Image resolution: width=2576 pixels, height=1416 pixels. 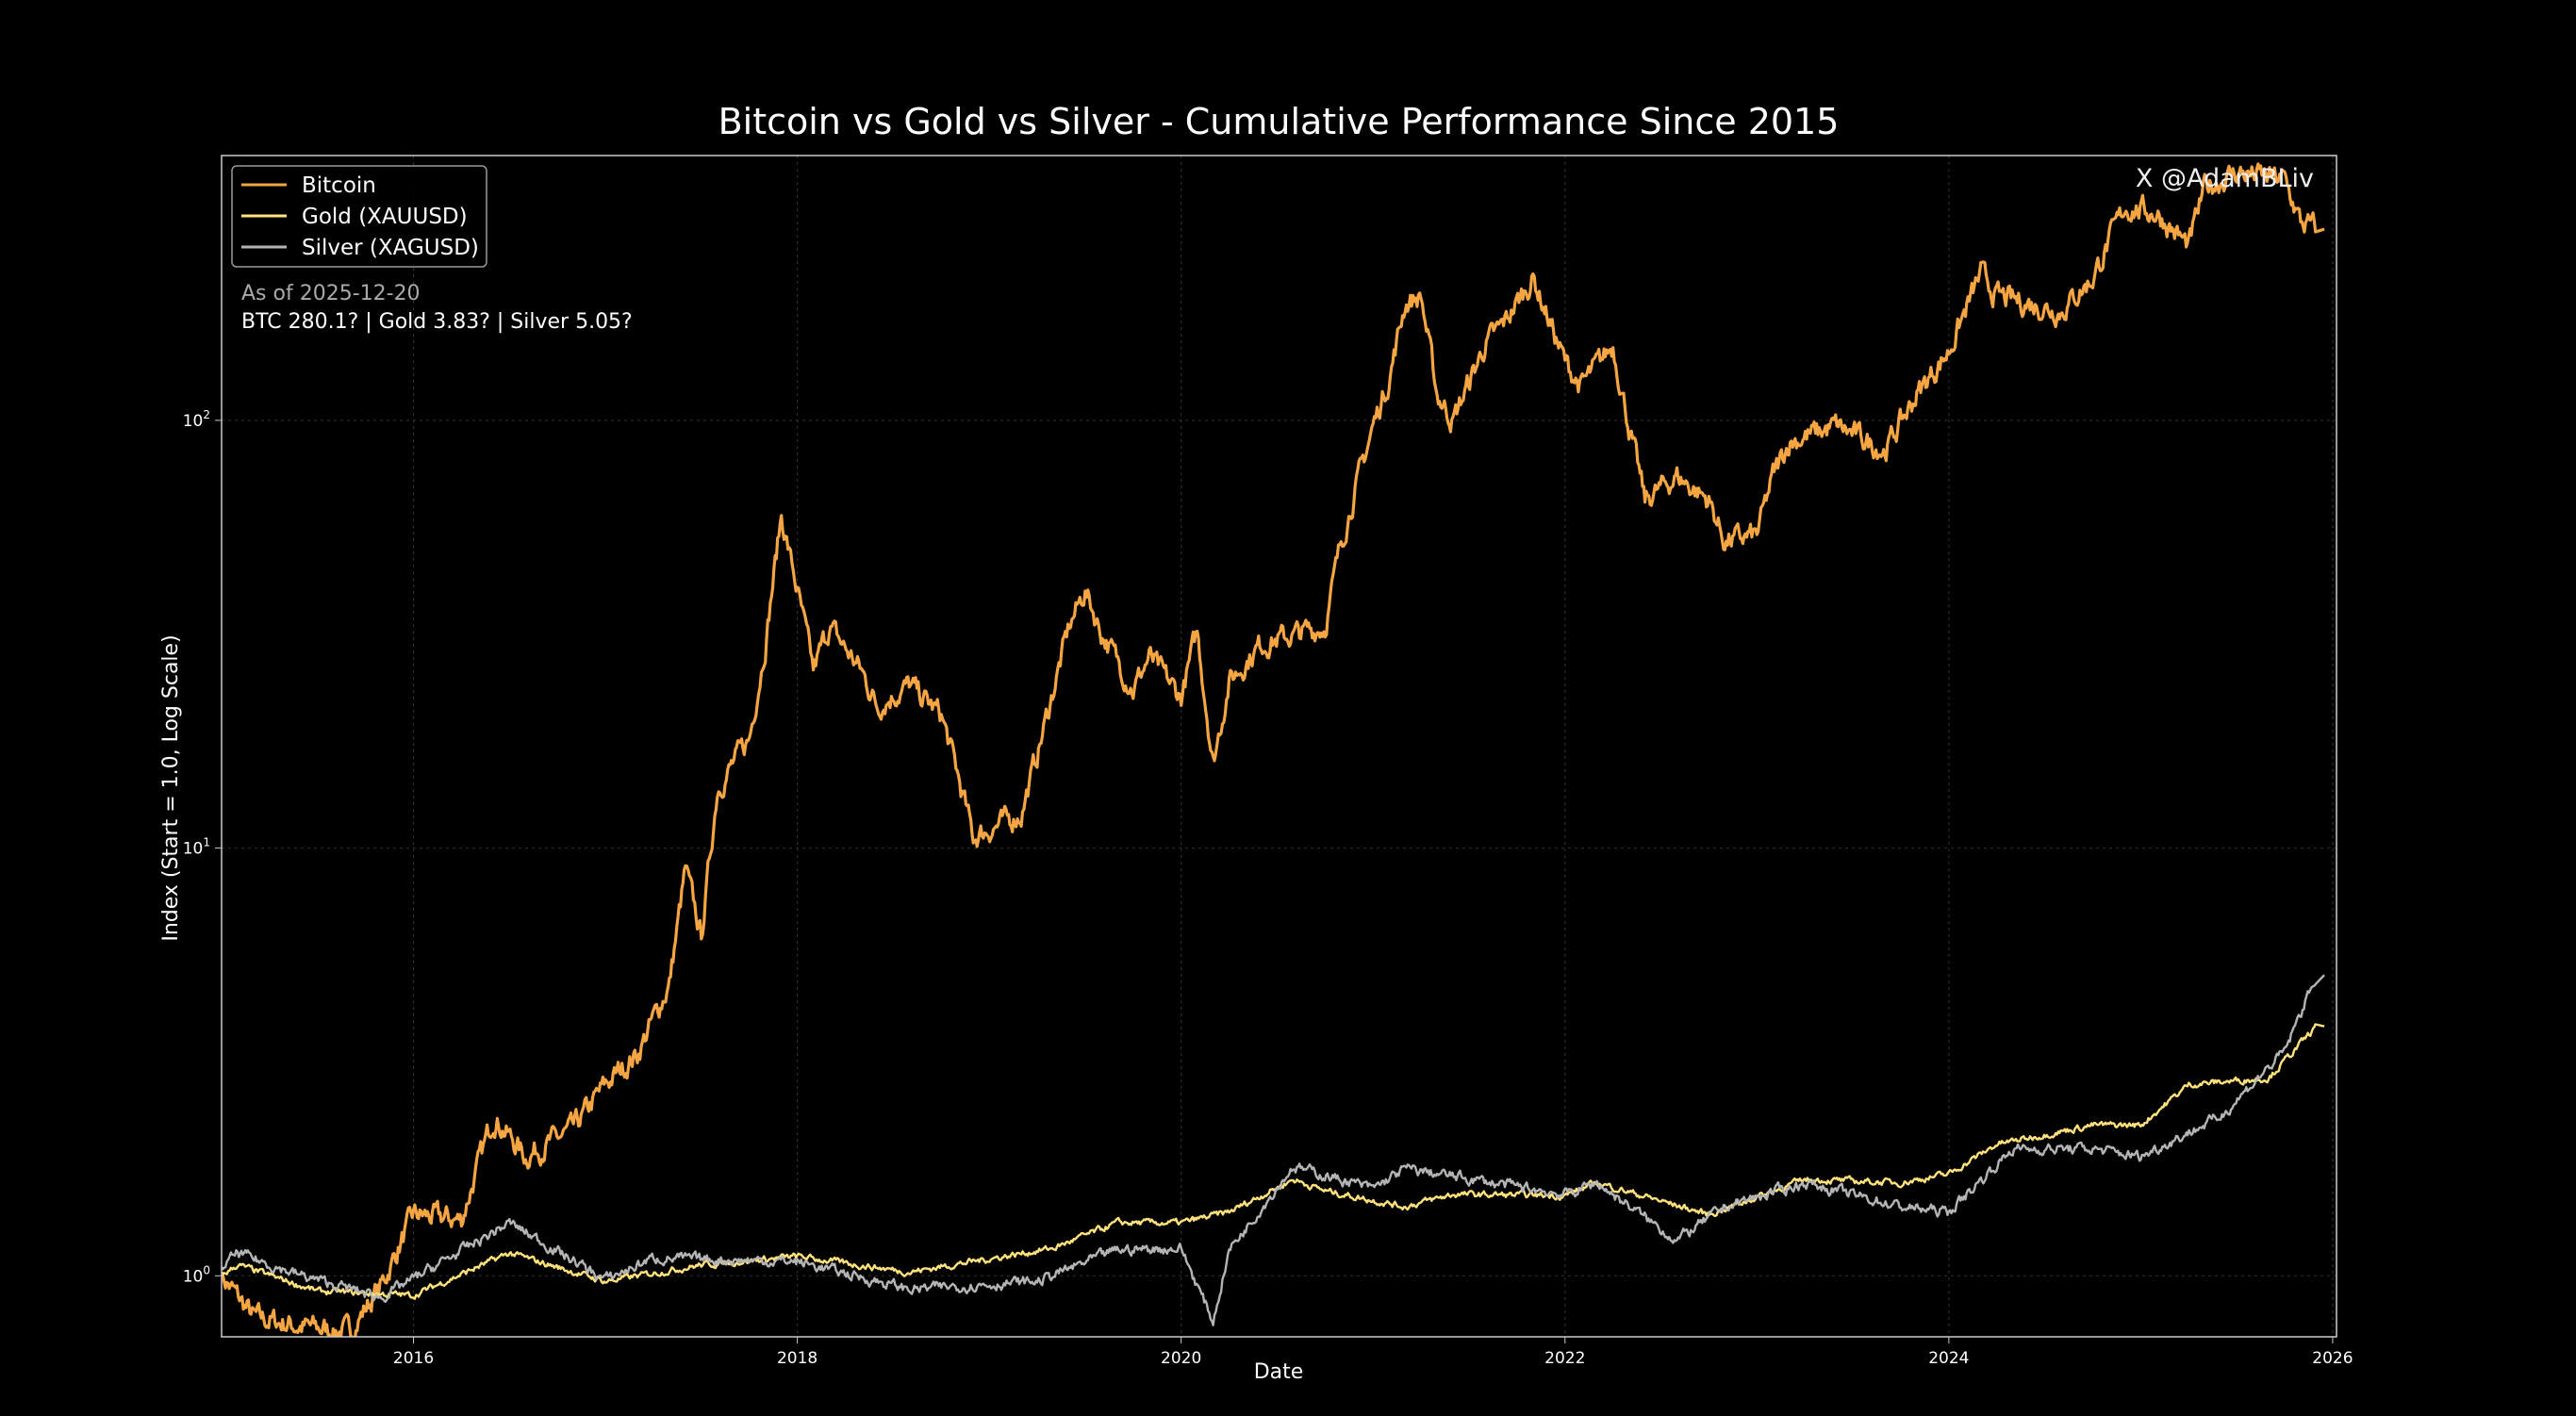 I want to click on y-tick-label: 10⁰, so click(x=196, y=1274).